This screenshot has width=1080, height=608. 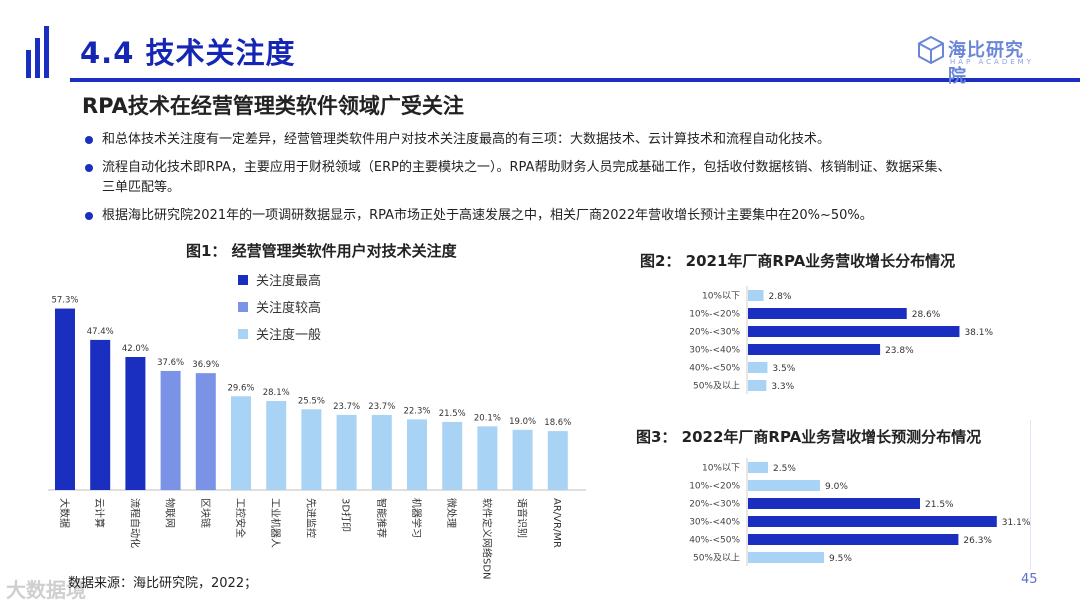 I want to click on legend-label: 关注度一般, so click(x=289, y=335).